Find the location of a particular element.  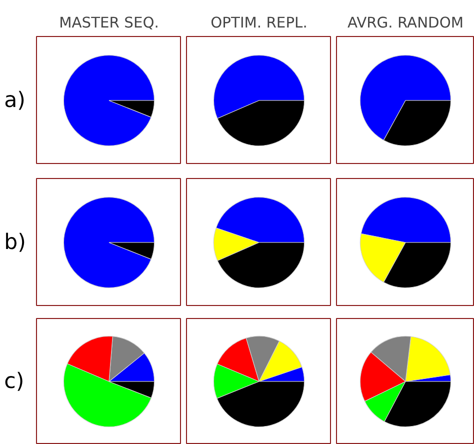

text: a) is located at coordinates (15, 100).